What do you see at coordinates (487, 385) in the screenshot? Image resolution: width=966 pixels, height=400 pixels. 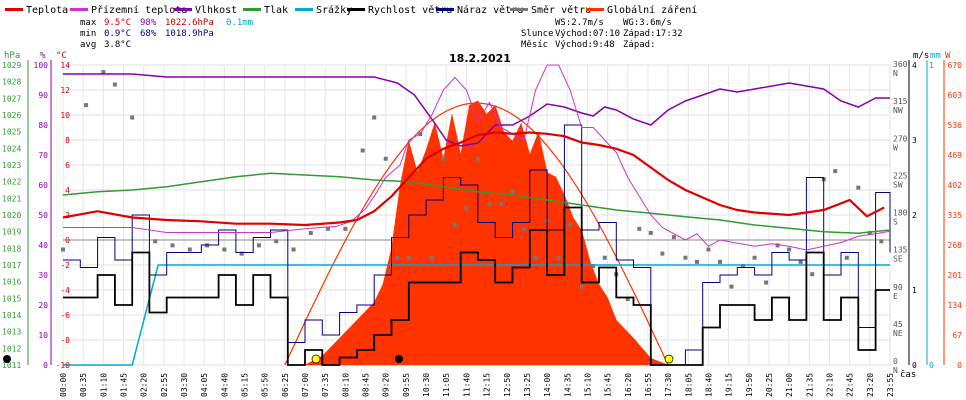 I see `x-tick-label: 12:15` at bounding box center [487, 385].